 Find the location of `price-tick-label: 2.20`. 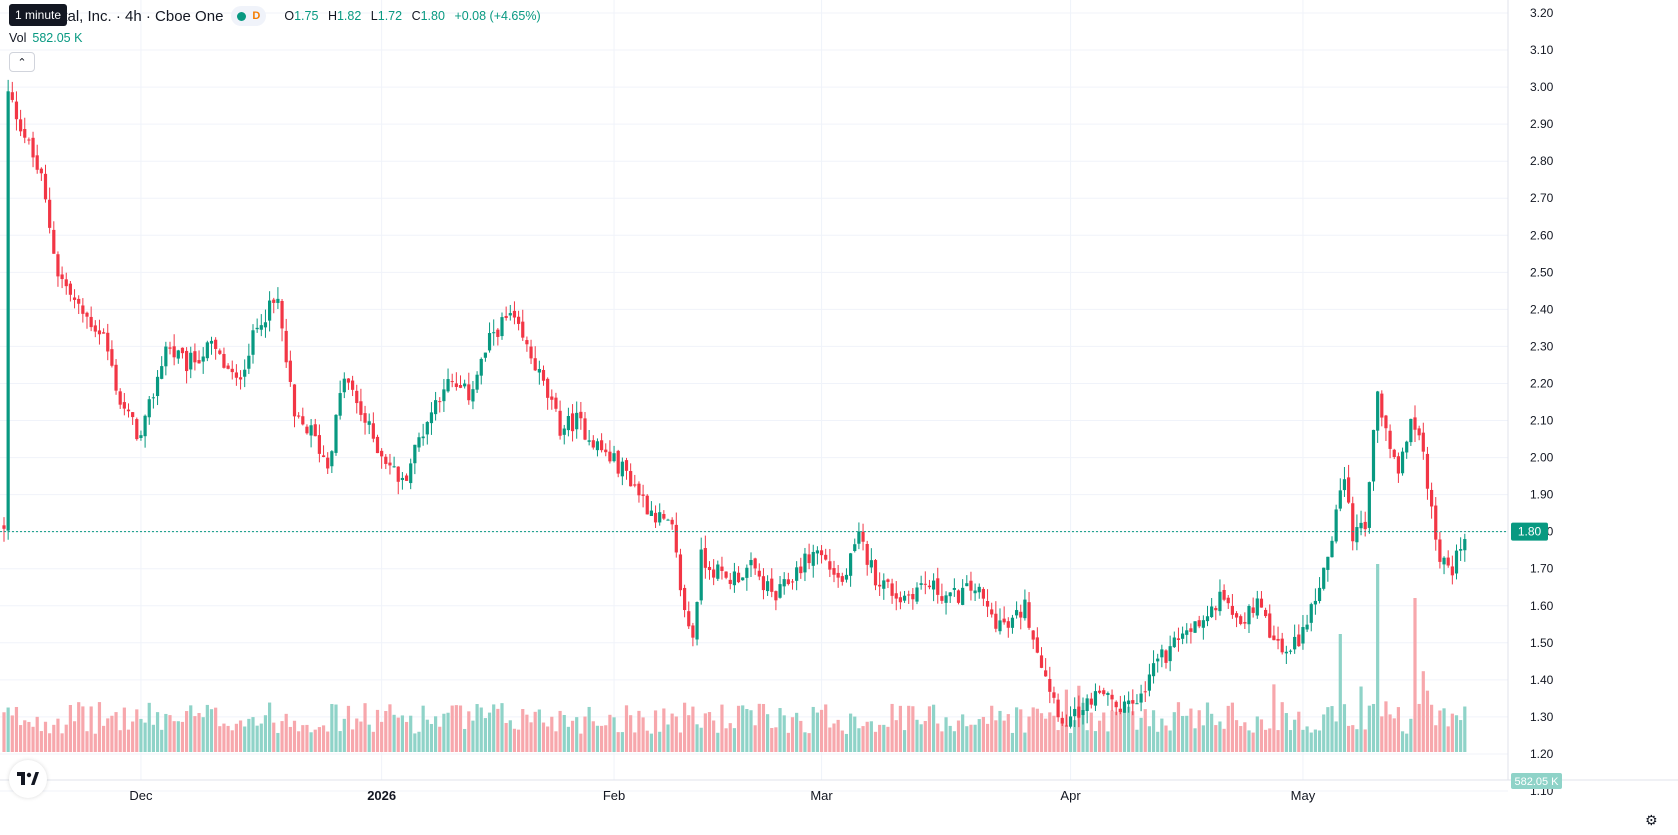

price-tick-label: 2.20 is located at coordinates (1542, 383).